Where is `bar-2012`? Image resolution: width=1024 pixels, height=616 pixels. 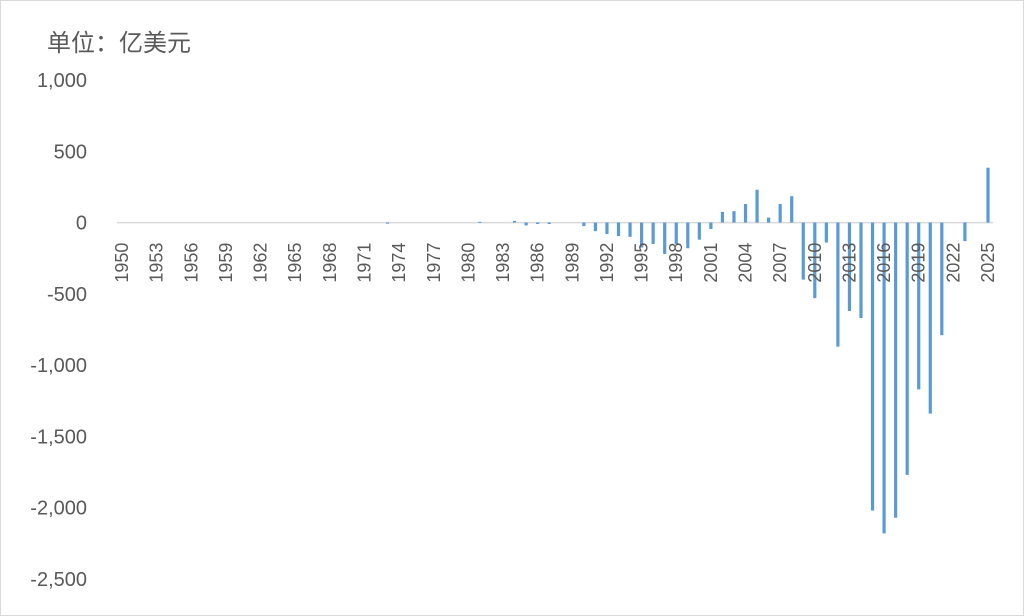 bar-2012 is located at coordinates (838, 284).